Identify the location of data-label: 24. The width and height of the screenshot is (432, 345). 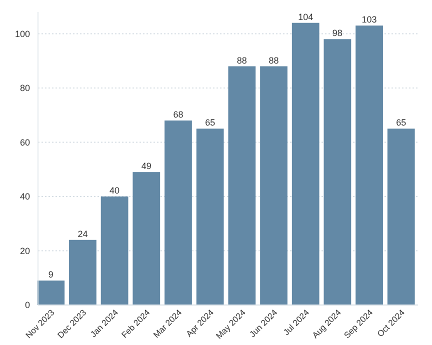
(83, 233).